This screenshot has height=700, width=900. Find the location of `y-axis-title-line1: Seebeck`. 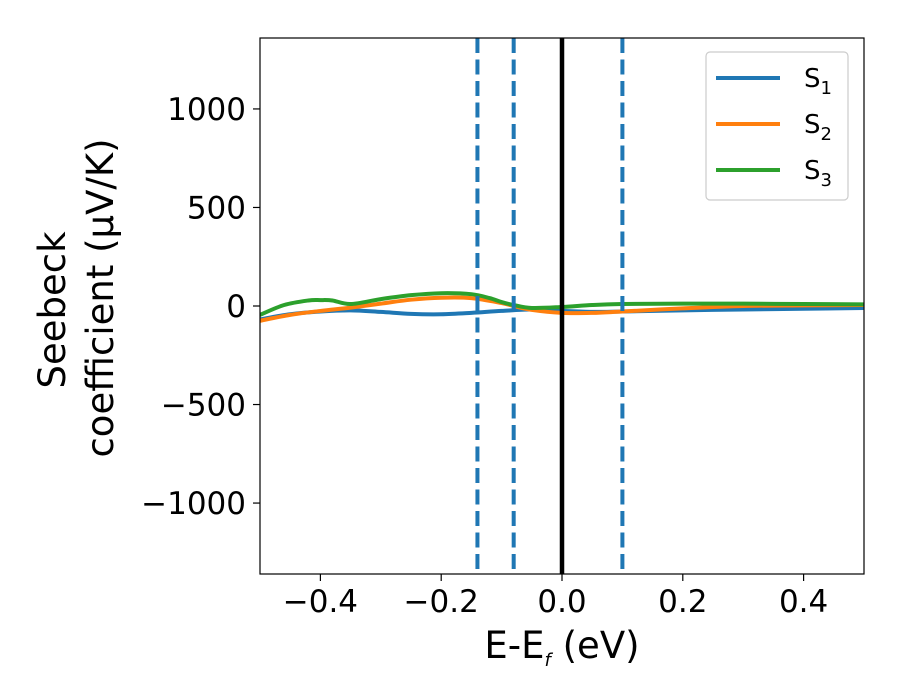

y-axis-title-line1: Seebeck is located at coordinates (52, 310).